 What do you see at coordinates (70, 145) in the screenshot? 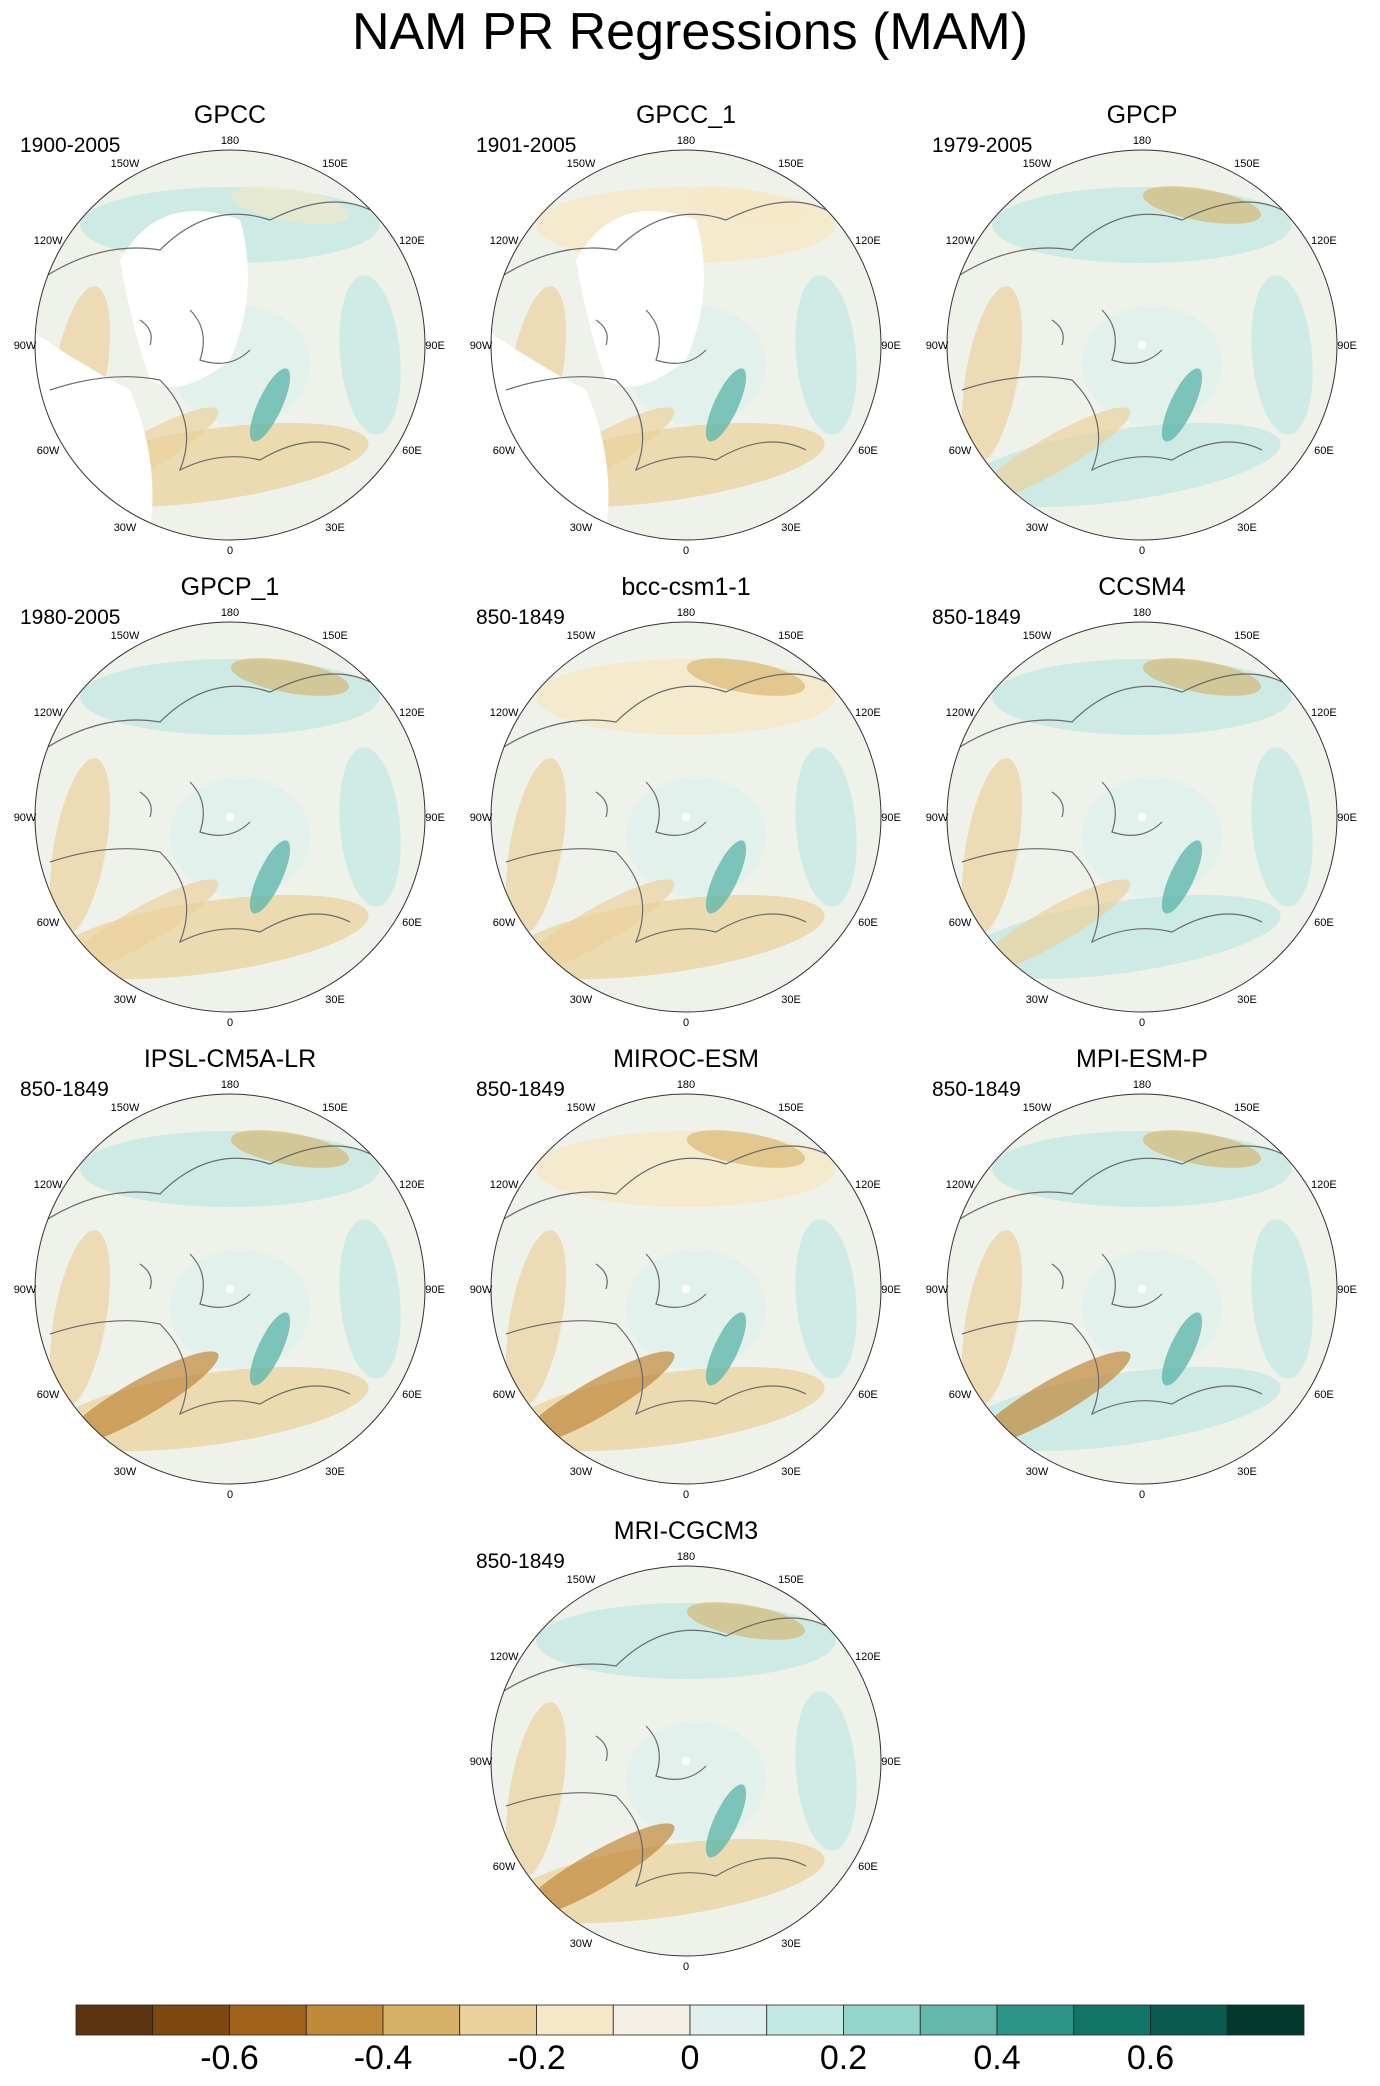
I see `panel-period: 1900-2005` at bounding box center [70, 145].